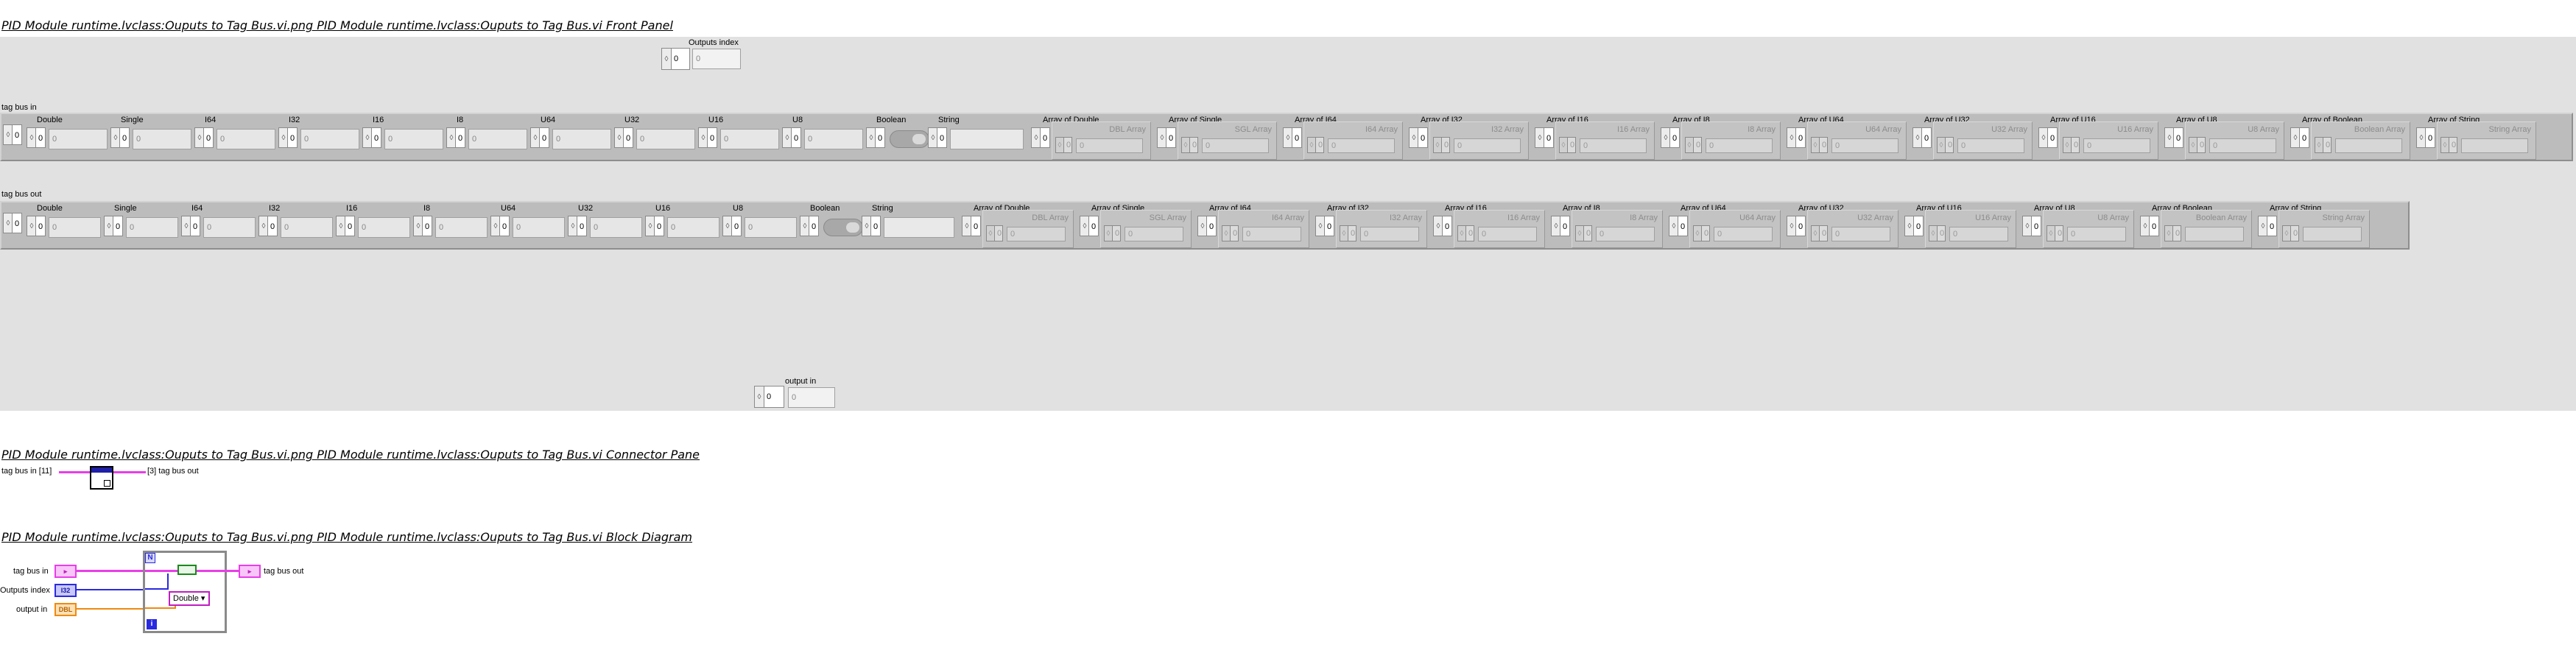 This screenshot has width=2576, height=653. Describe the element at coordinates (101, 478) in the screenshot. I see `connector-pane-icon` at that location.